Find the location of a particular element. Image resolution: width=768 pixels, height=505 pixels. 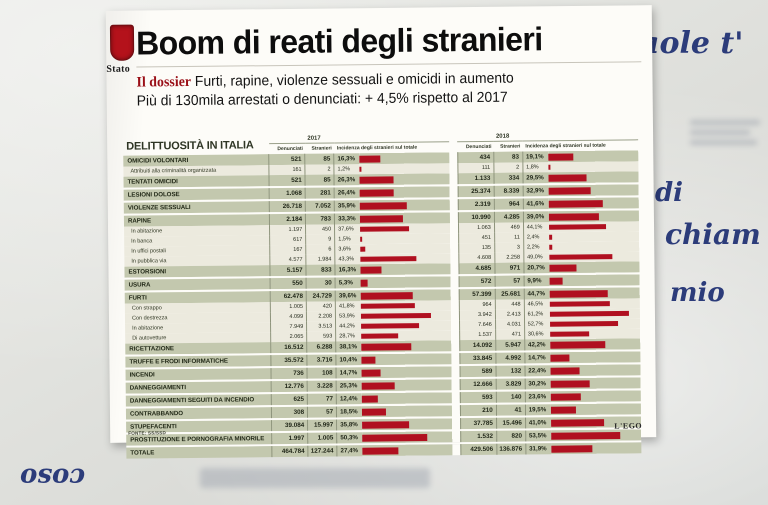

cell-stranieri-2017: 3.228 is located at coordinates (322, 386).